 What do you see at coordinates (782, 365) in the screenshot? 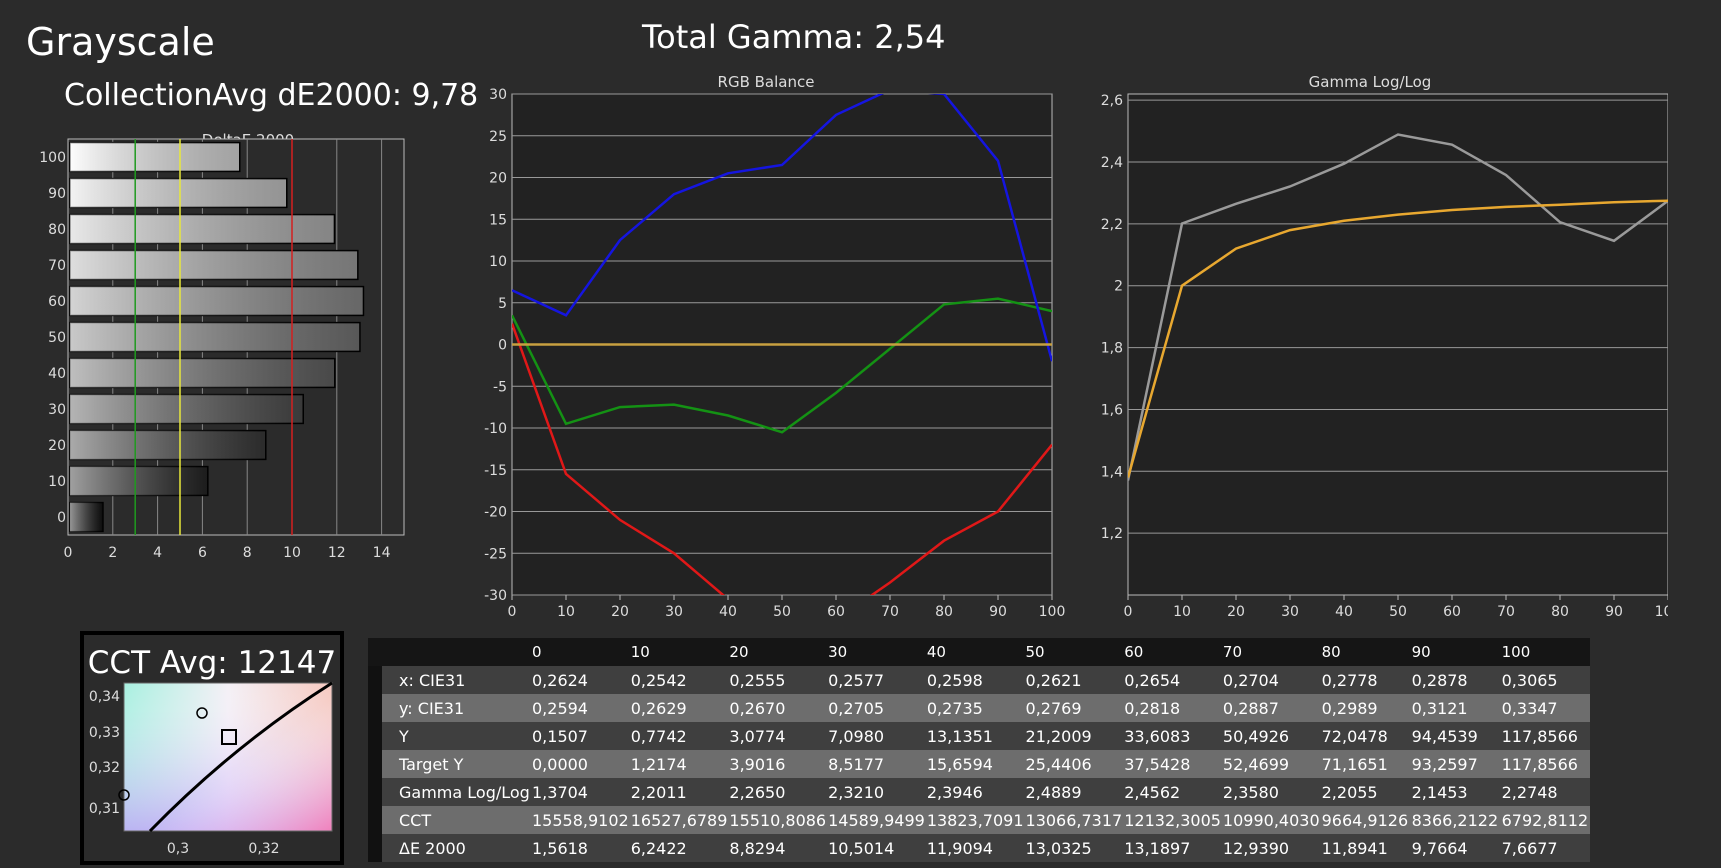
I see `series-line` at bounding box center [782, 365].